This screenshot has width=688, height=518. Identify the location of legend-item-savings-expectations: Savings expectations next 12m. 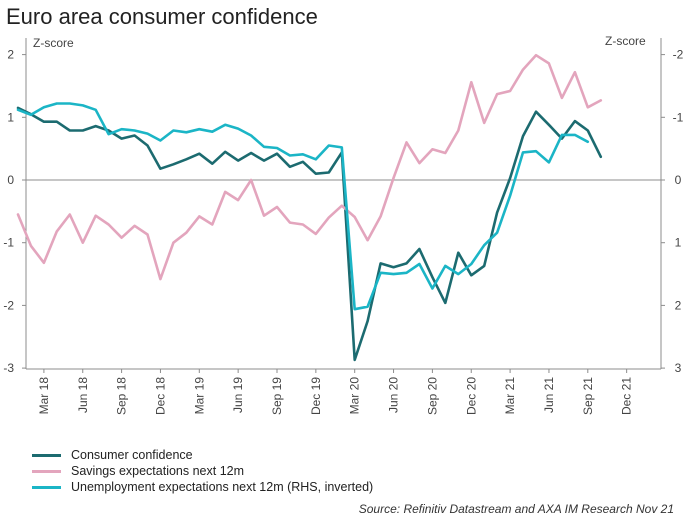
(202, 471).